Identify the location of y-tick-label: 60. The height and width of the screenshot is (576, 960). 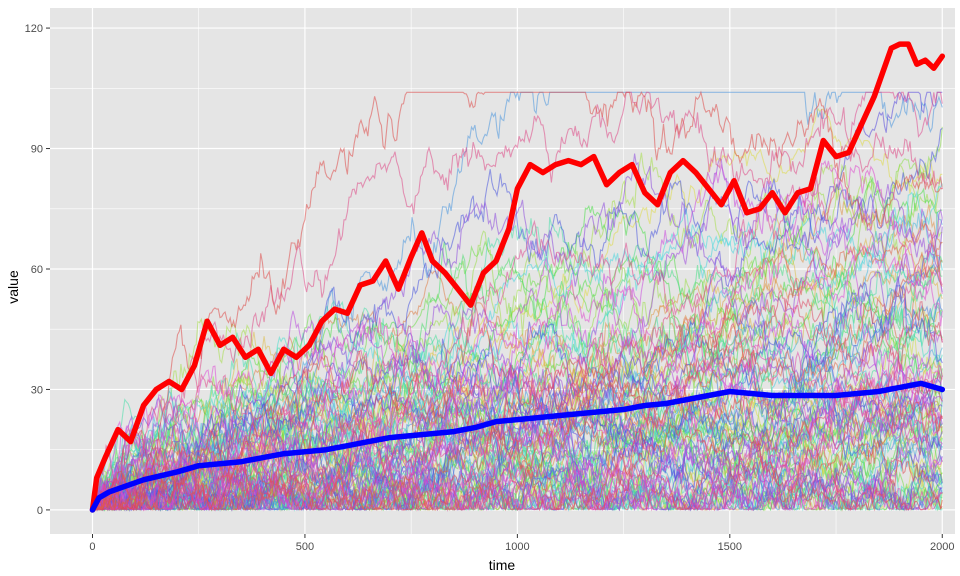
(37, 270).